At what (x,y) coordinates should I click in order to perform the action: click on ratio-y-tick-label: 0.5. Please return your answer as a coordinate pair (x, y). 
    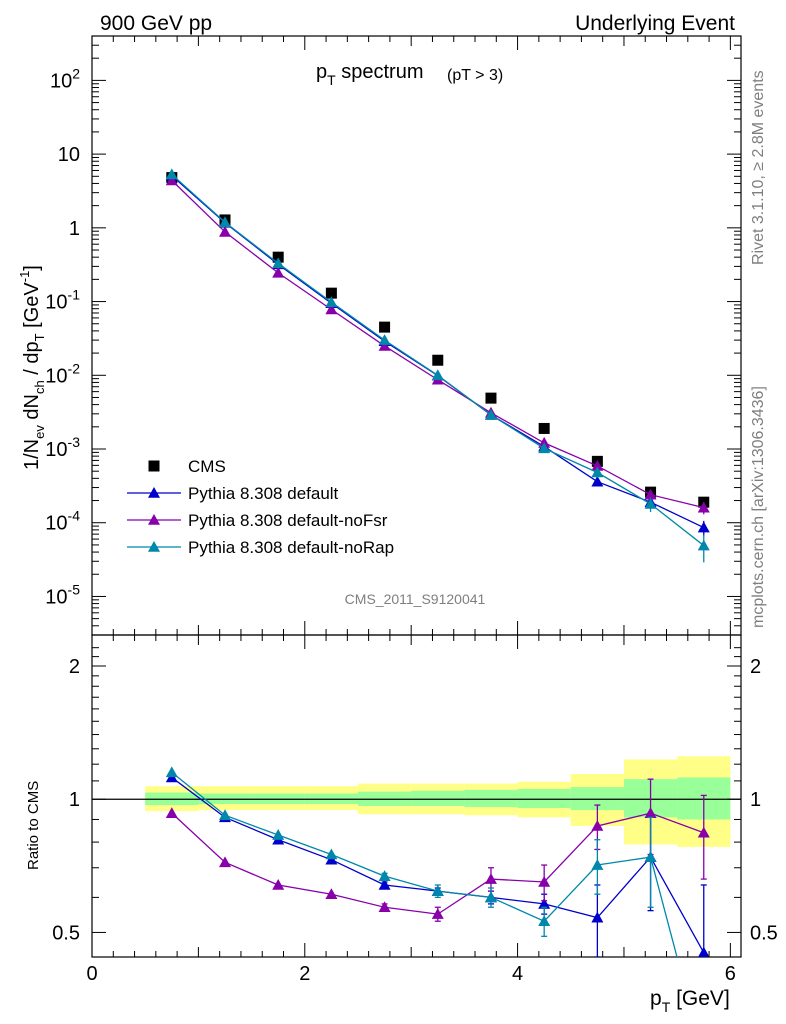
    Looking at the image, I should click on (66, 933).